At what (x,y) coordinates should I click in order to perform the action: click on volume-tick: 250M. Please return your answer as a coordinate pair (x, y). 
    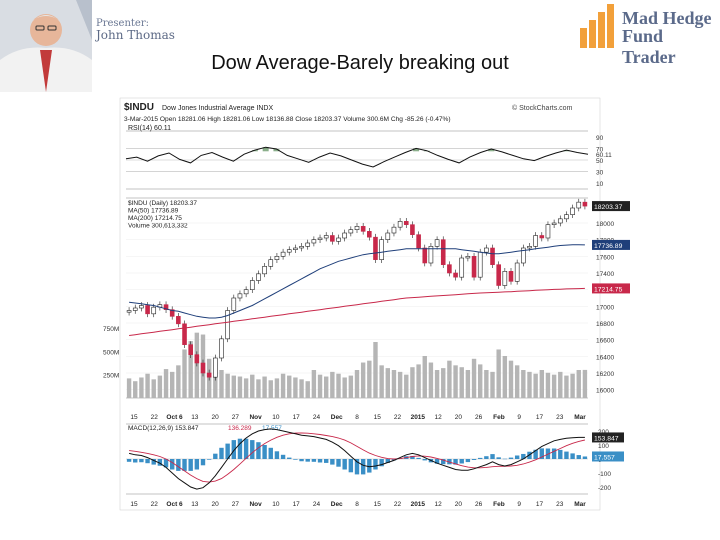
    Looking at the image, I should click on (111, 376).